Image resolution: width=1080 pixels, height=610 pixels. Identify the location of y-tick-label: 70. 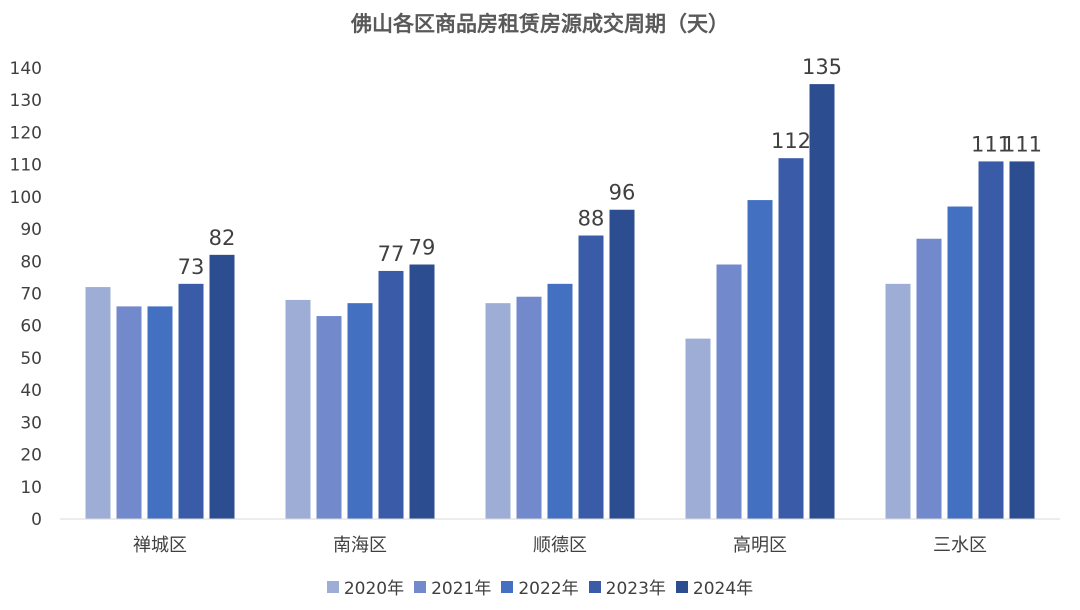
(31, 295).